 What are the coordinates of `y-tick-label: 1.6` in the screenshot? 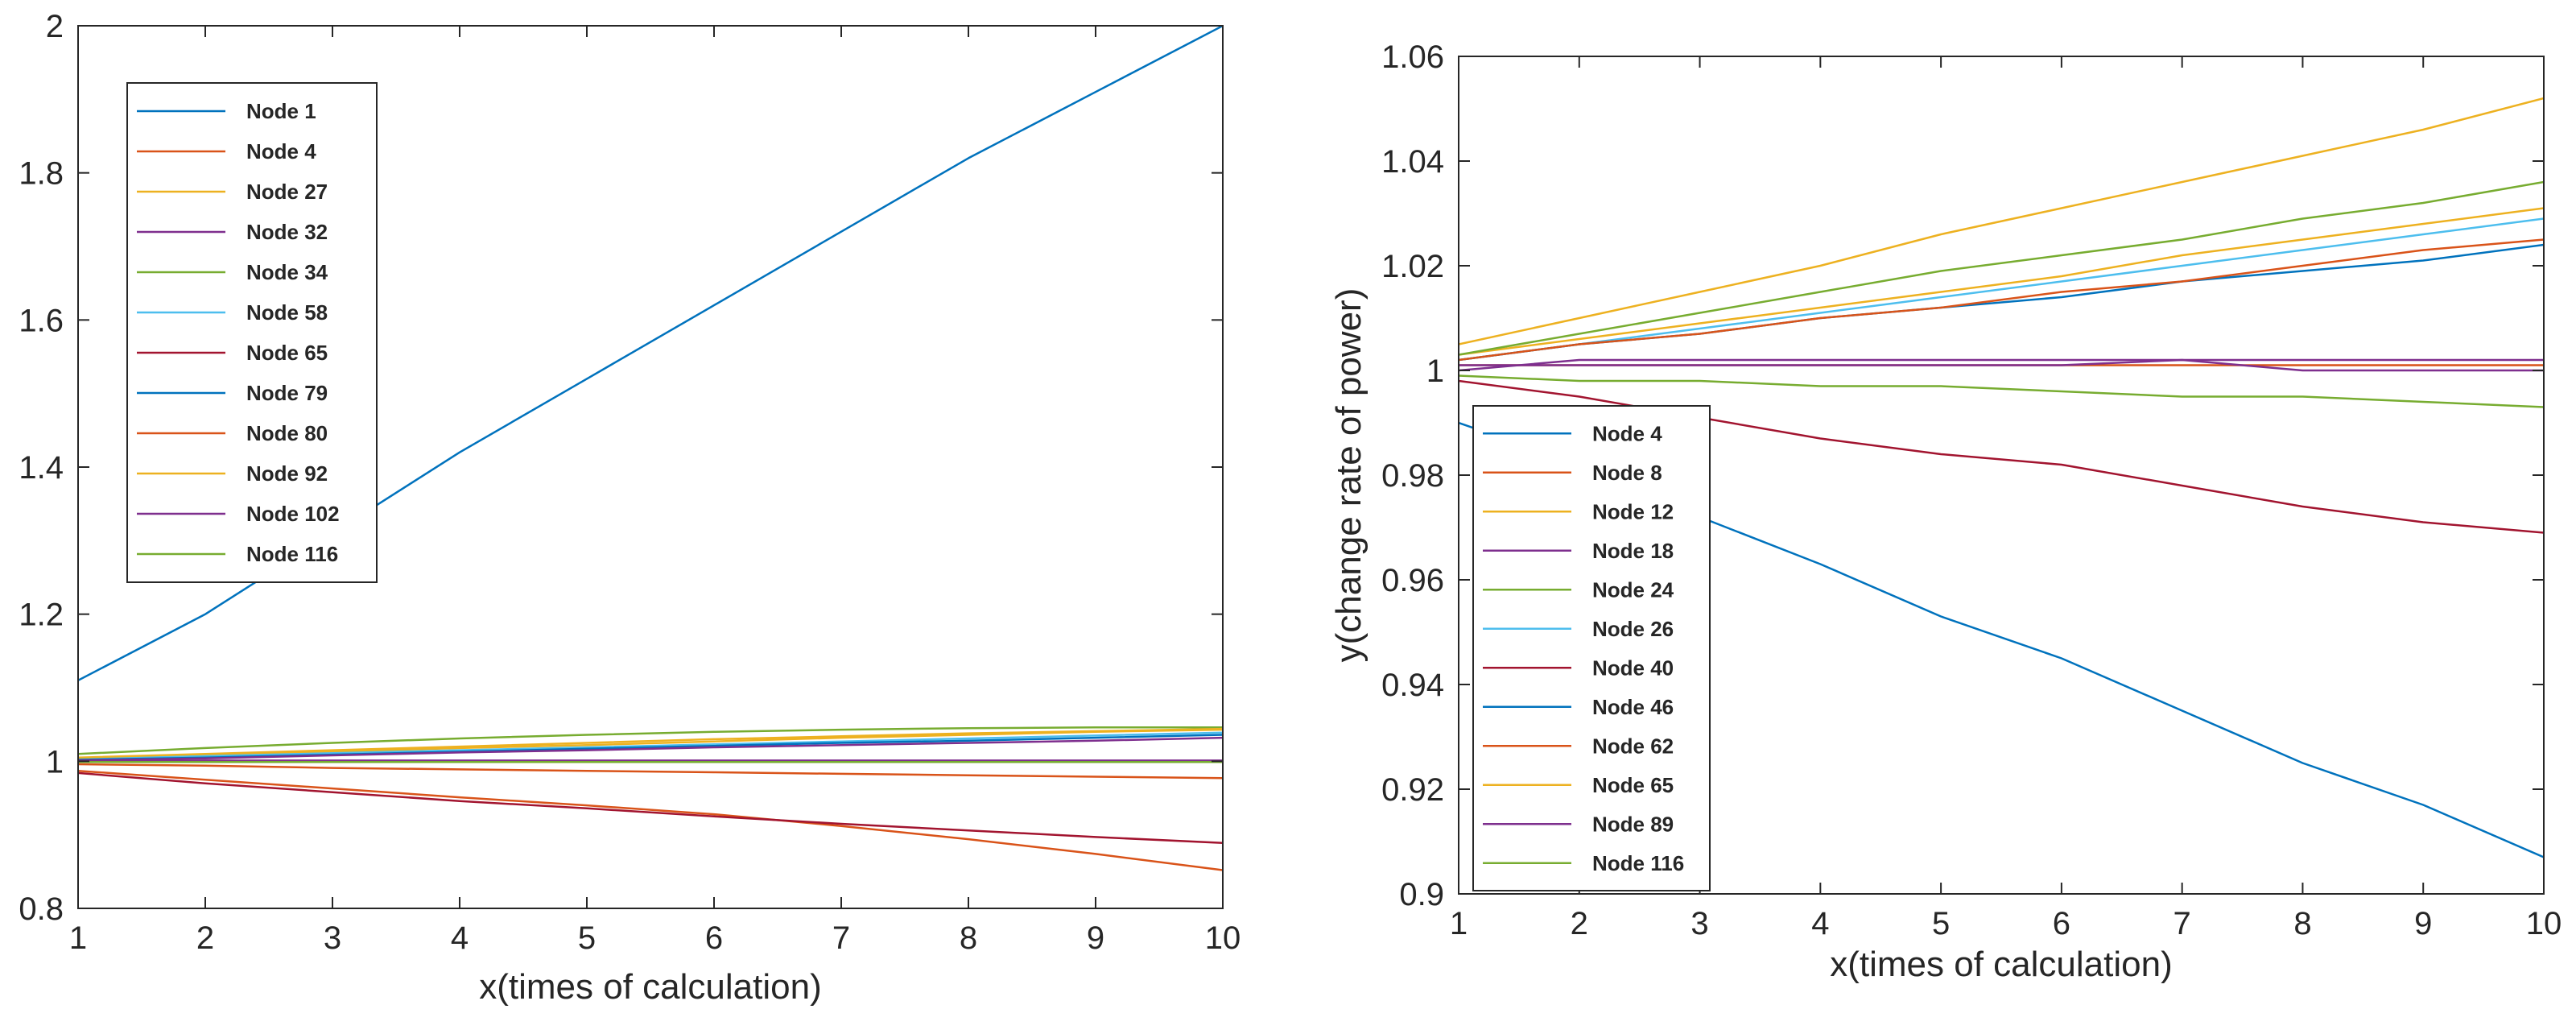 It's located at (41, 320).